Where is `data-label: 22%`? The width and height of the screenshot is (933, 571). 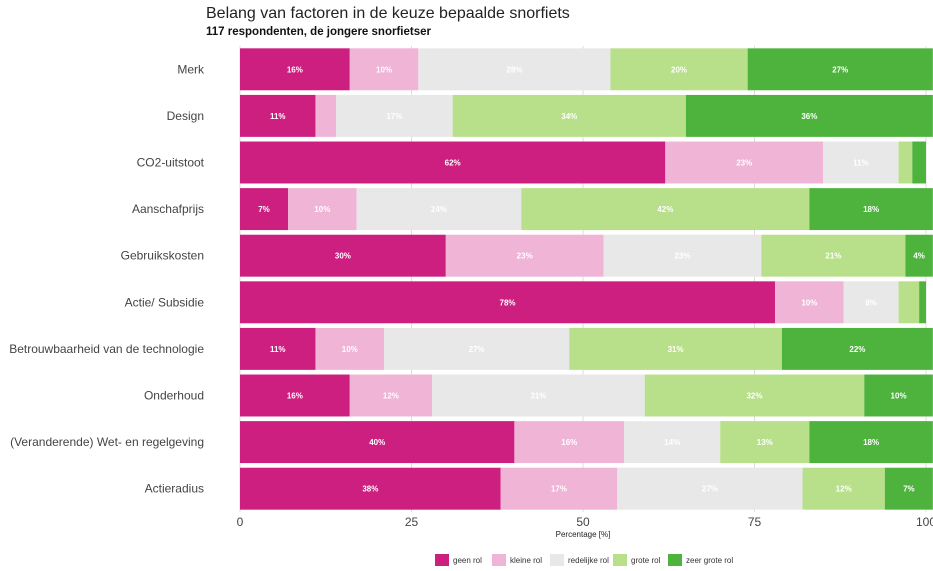 data-label: 22% is located at coordinates (857, 349).